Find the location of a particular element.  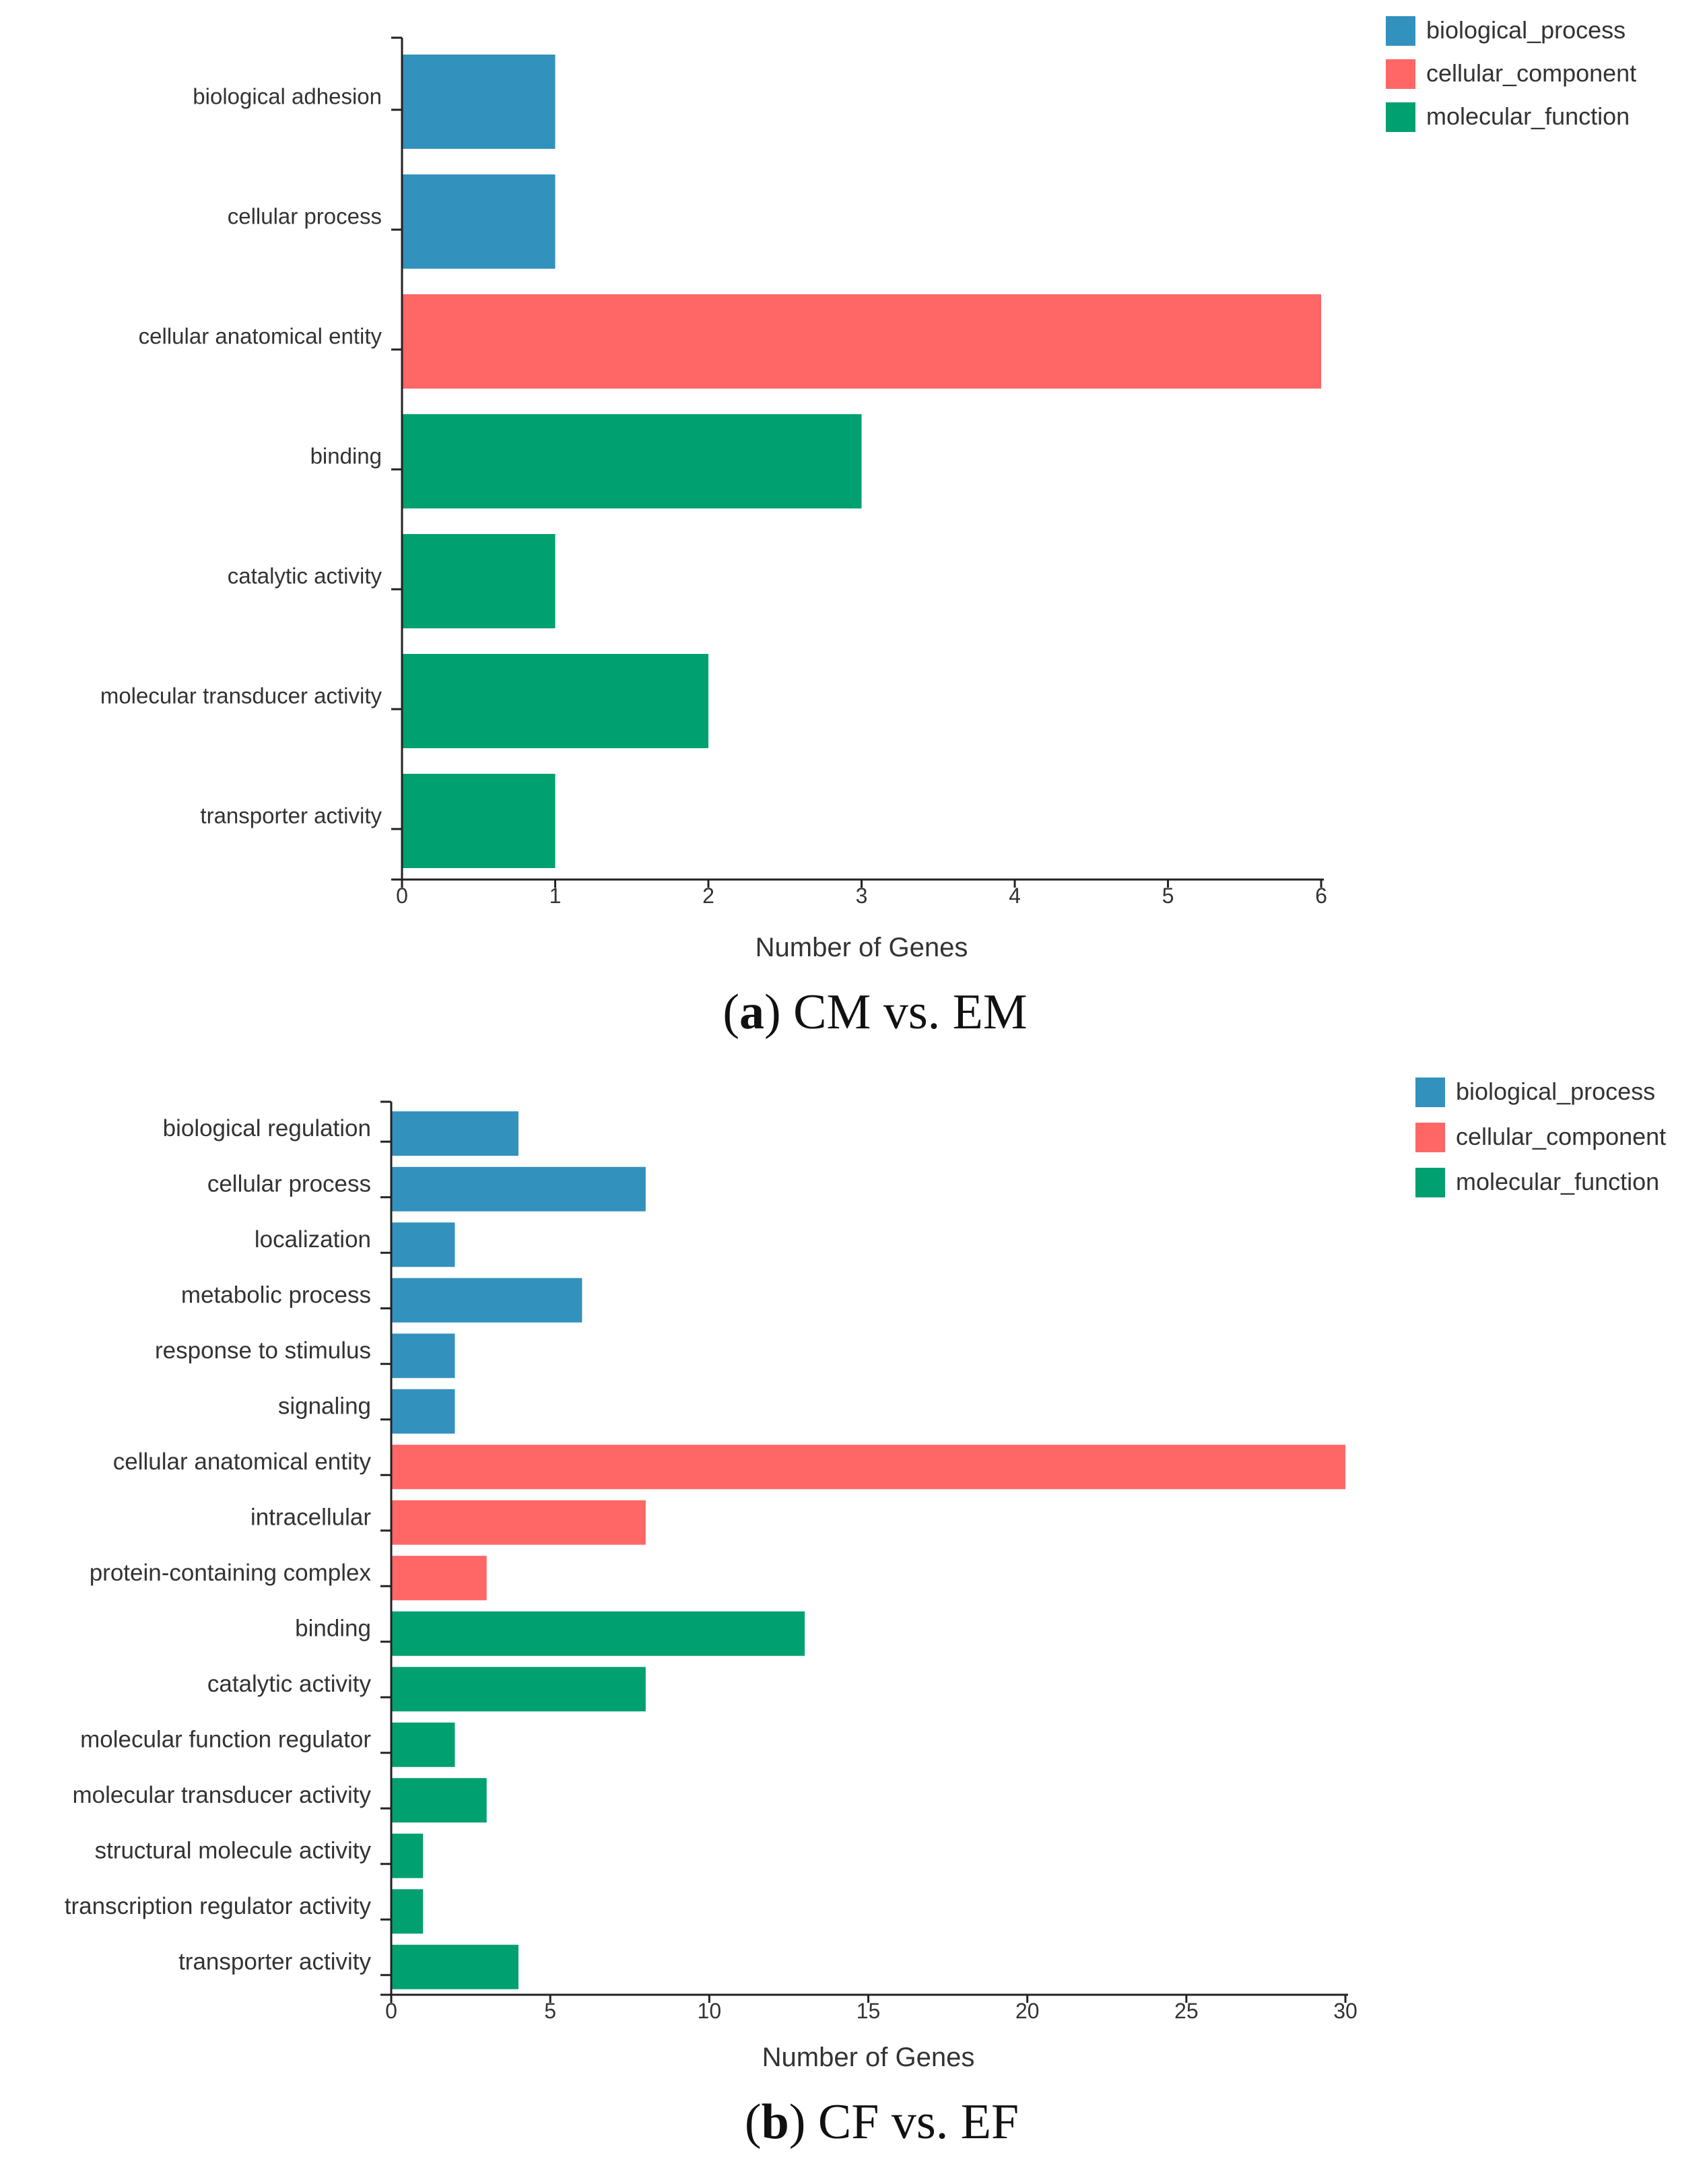

bar-biological-adhesion is located at coordinates (479, 102).